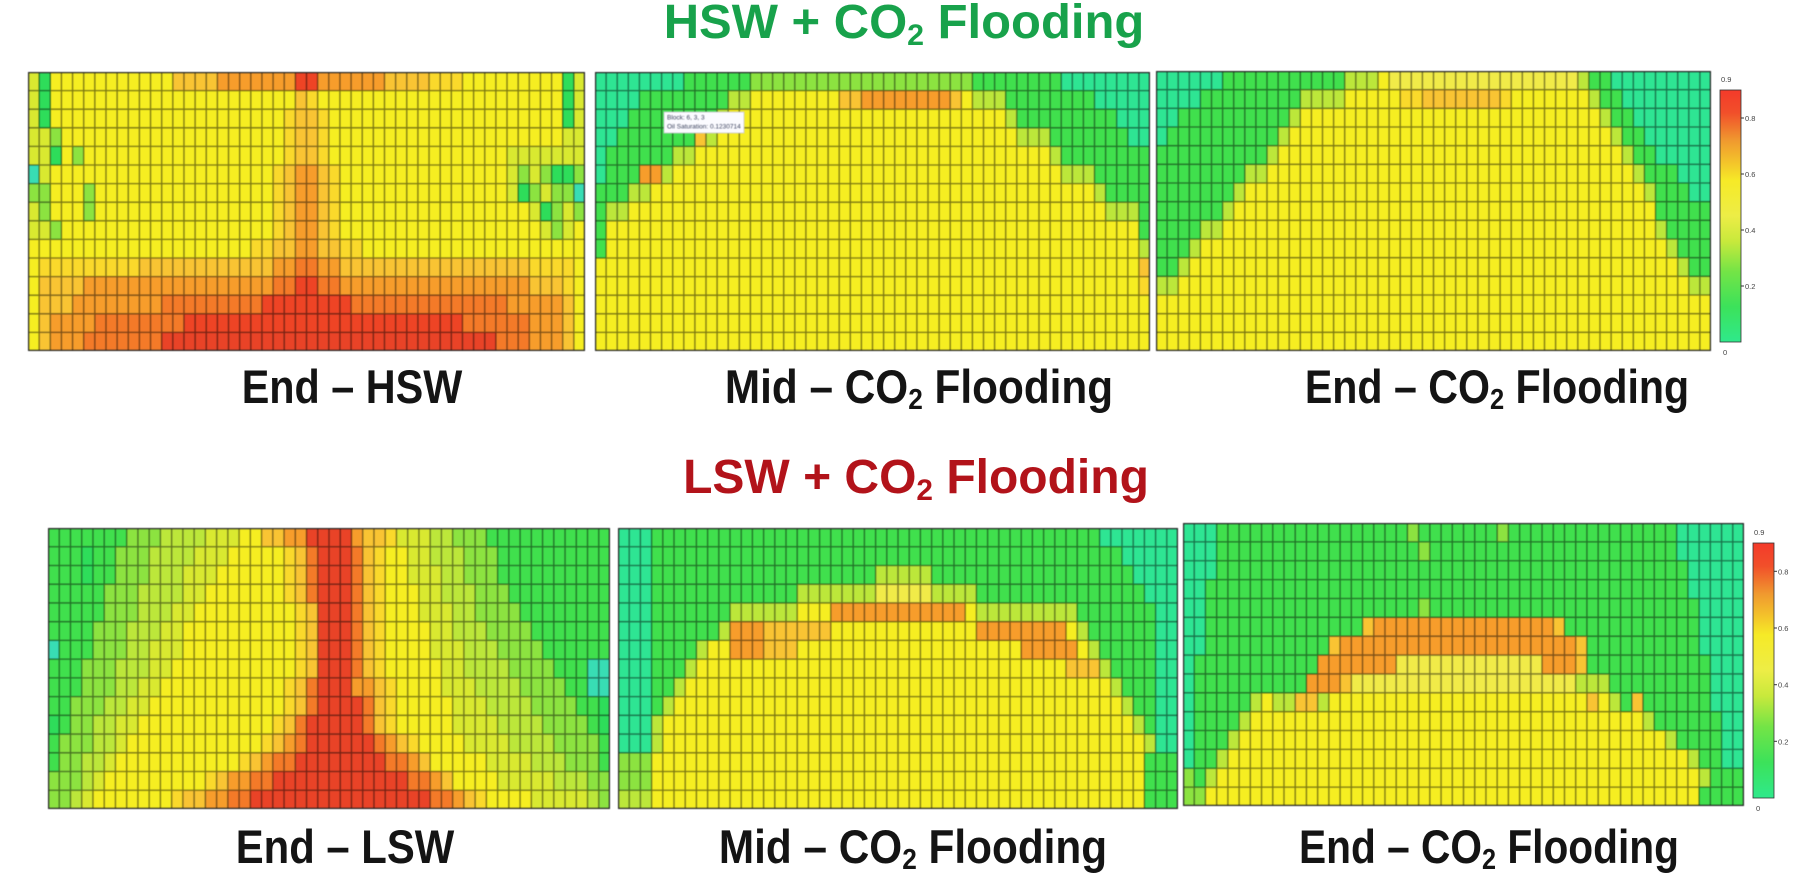 This screenshot has width=1802, height=875. What do you see at coordinates (704, 127) in the screenshot?
I see `svg-text: Oil Saturation: 0.1230714` at bounding box center [704, 127].